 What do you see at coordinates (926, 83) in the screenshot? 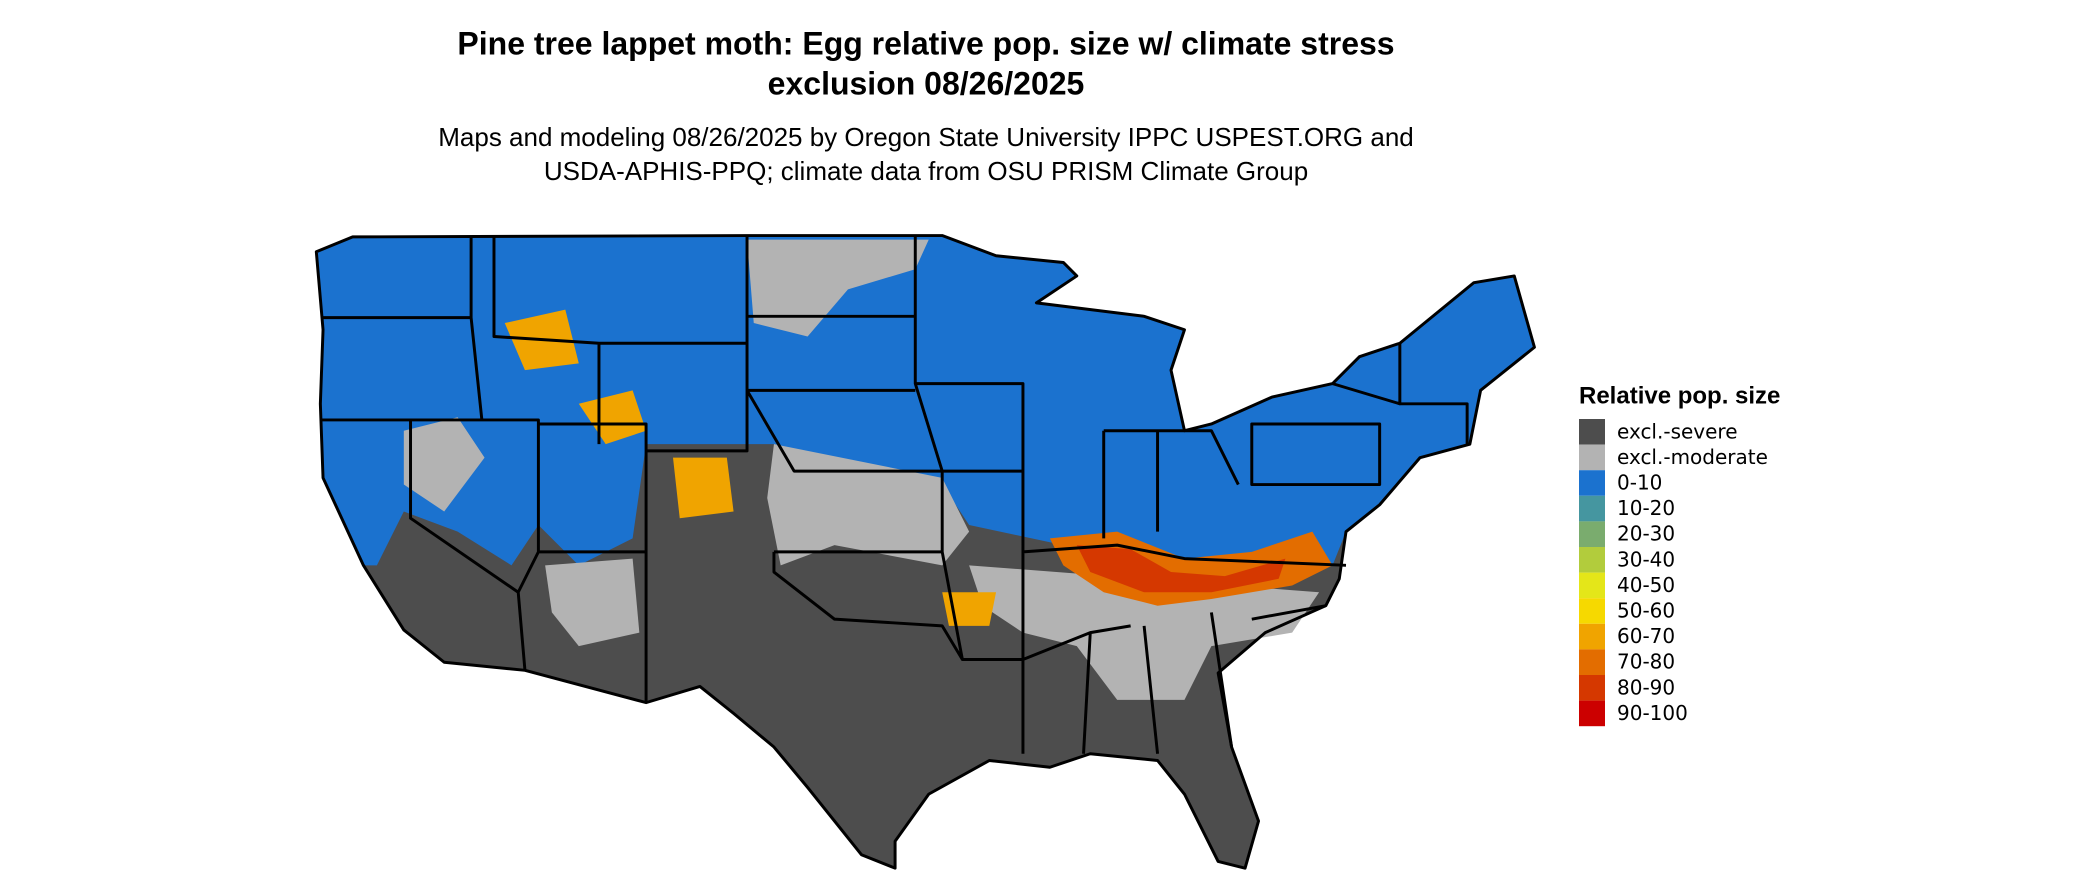
I see `title-line: exclusion 08/26/2025` at bounding box center [926, 83].